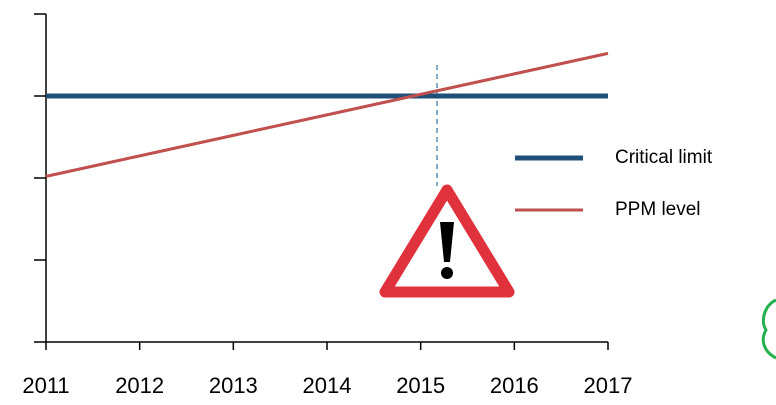 The height and width of the screenshot is (405, 776). What do you see at coordinates (420, 385) in the screenshot?
I see `x-tick-label: 2015` at bounding box center [420, 385].